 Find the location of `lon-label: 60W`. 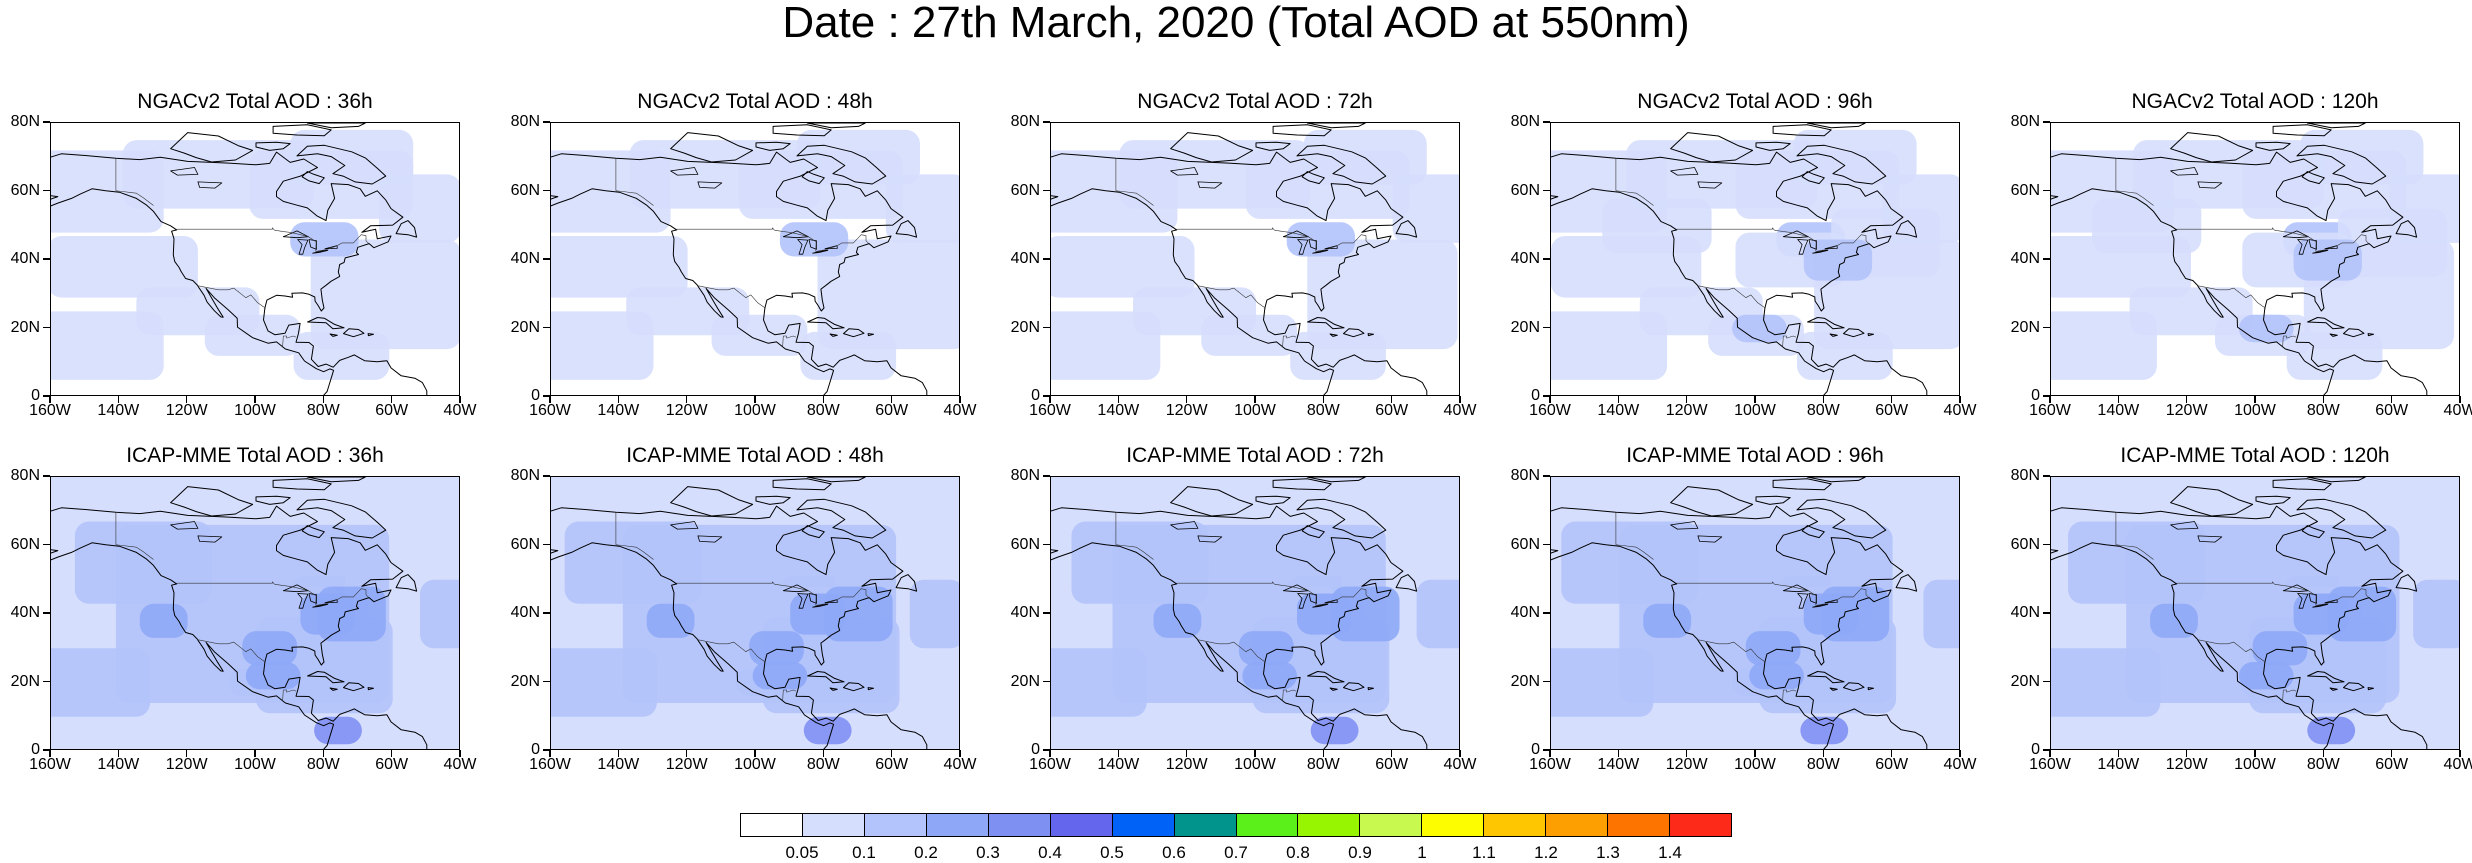

lon-label: 60W is located at coordinates (1892, 410).